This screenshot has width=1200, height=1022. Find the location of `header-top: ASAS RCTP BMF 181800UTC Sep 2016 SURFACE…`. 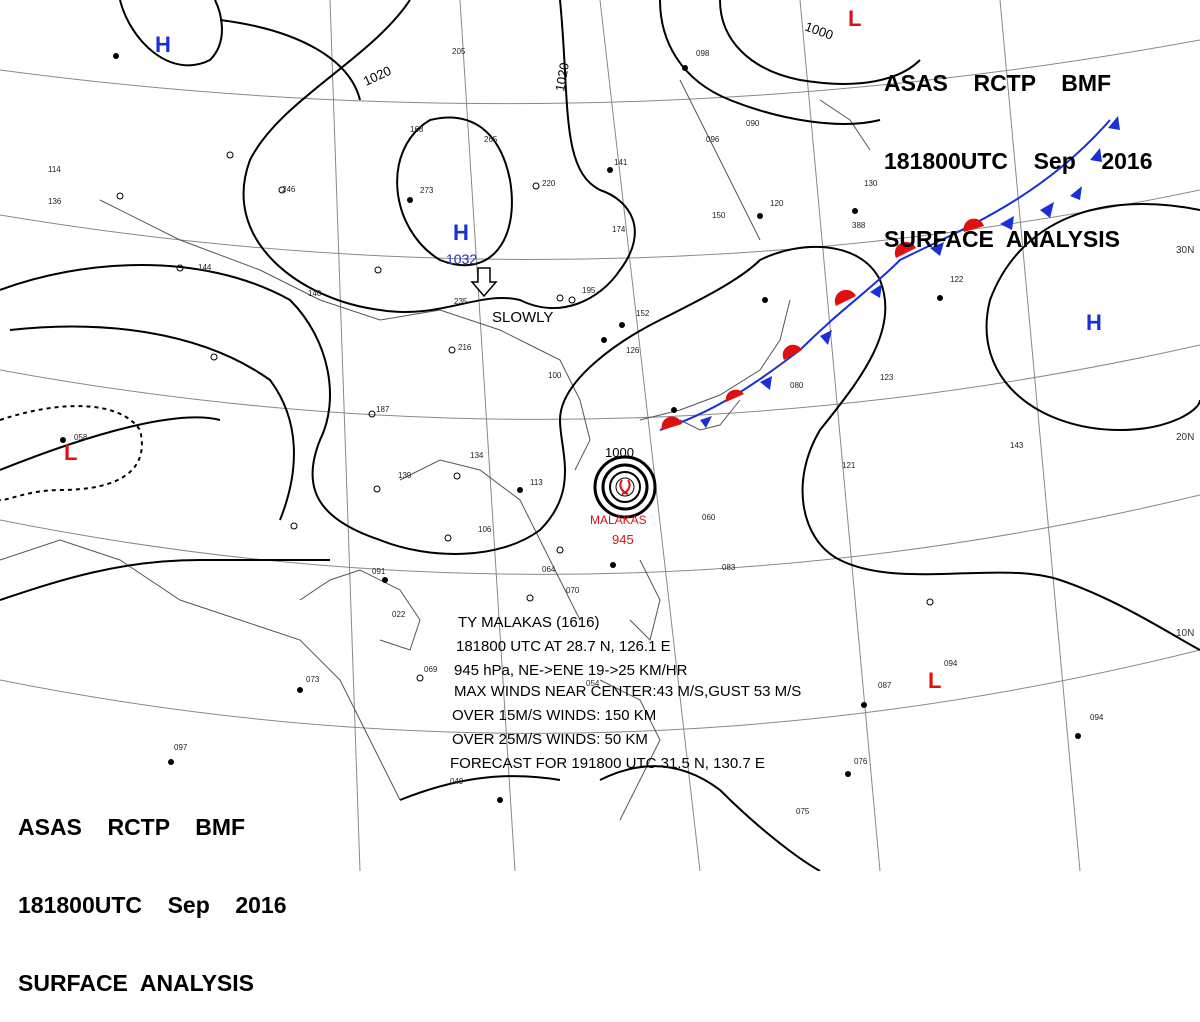

header-top: ASAS RCTP BMF 181800UTC Sep 2016 SURFACE… is located at coordinates (1018, 148).